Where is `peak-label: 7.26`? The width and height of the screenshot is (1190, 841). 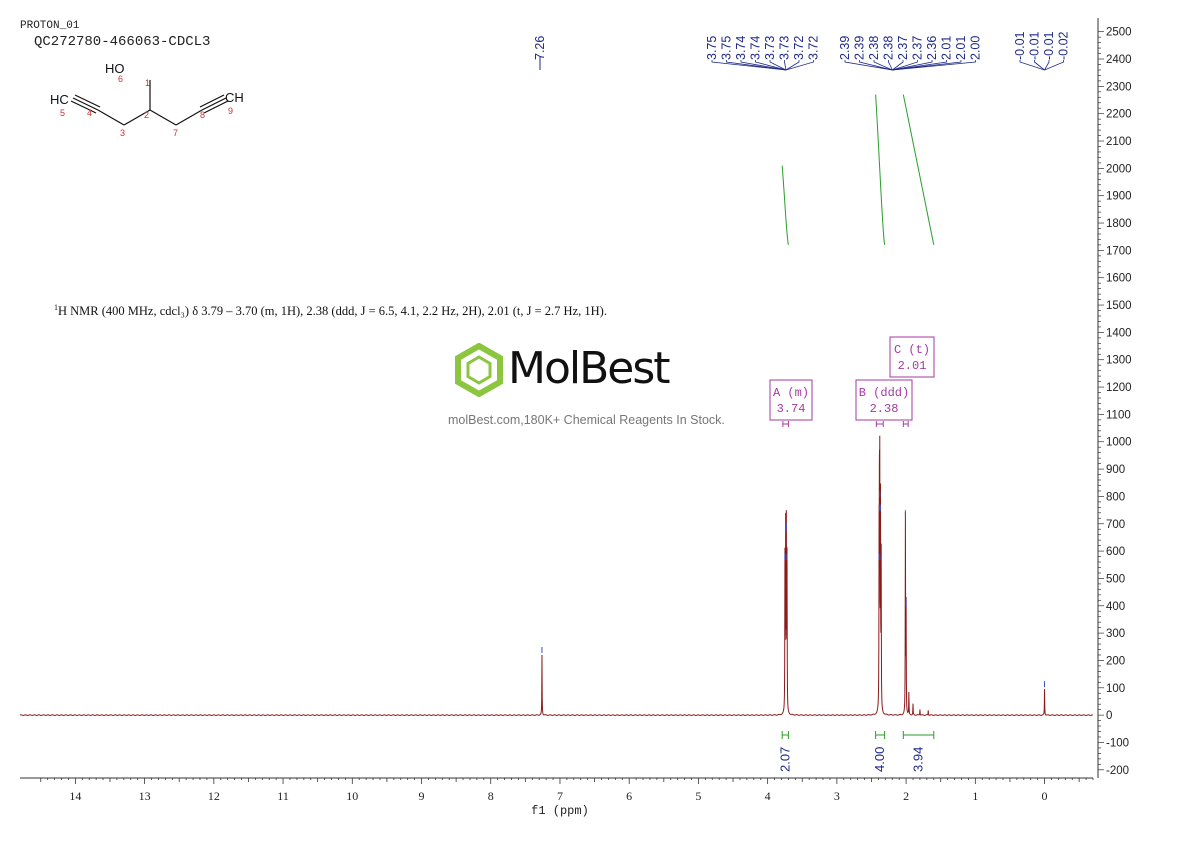
peak-label: 7.26 is located at coordinates (540, 48).